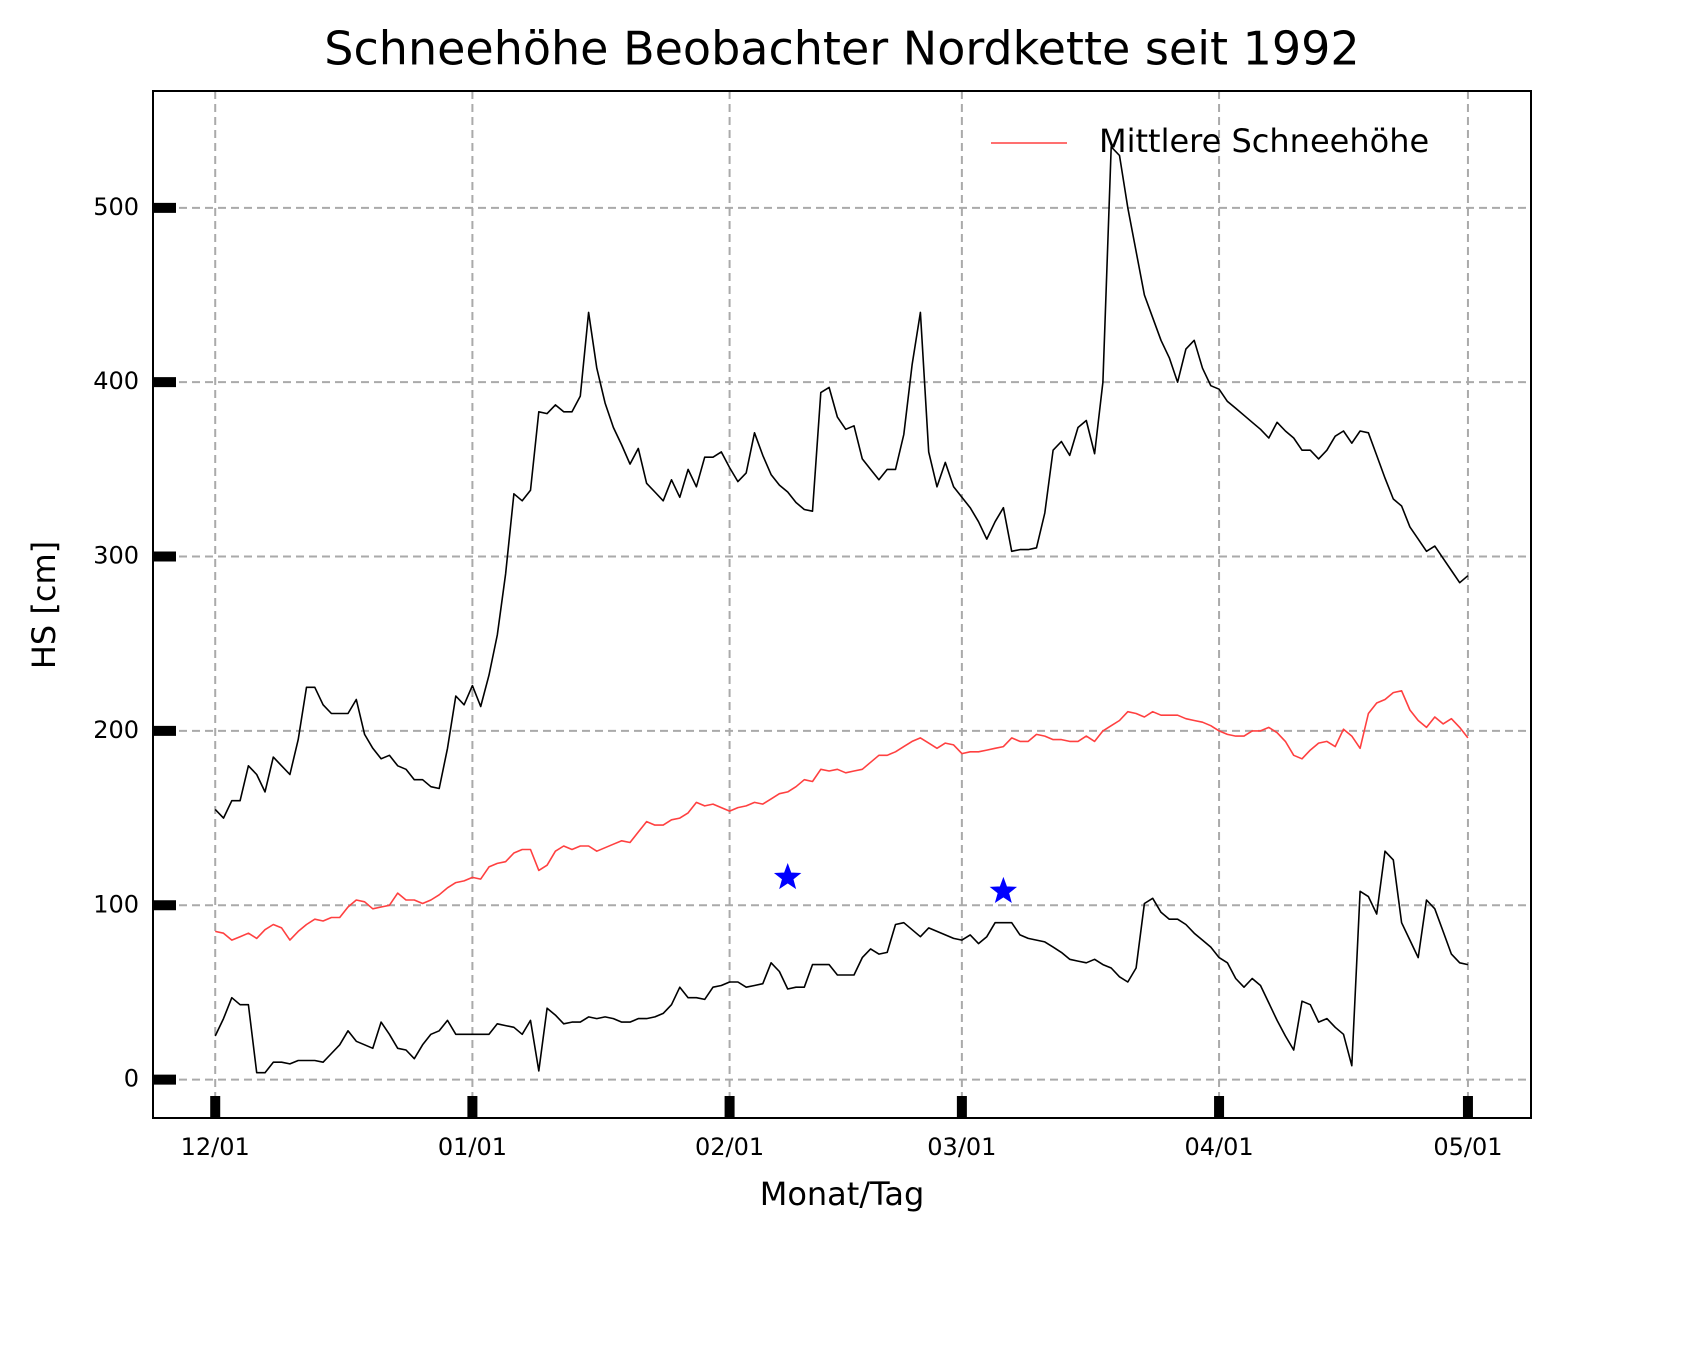 The height and width of the screenshot is (1346, 1692). What do you see at coordinates (131, 1079) in the screenshot?
I see `y-tick-label: 0` at bounding box center [131, 1079].